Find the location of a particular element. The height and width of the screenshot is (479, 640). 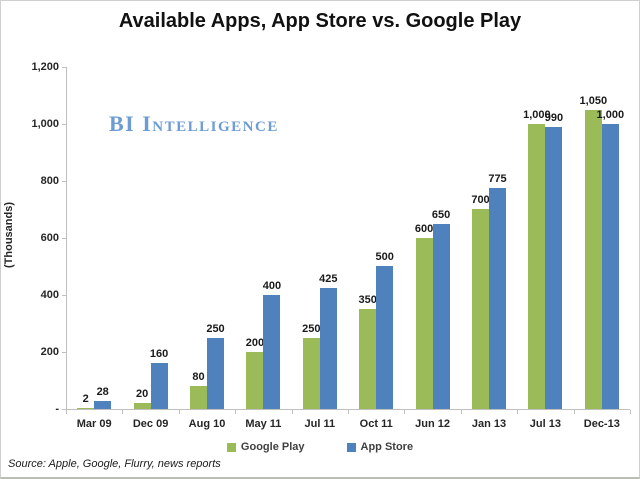

y-tick-label: 800 is located at coordinates (49, 181).